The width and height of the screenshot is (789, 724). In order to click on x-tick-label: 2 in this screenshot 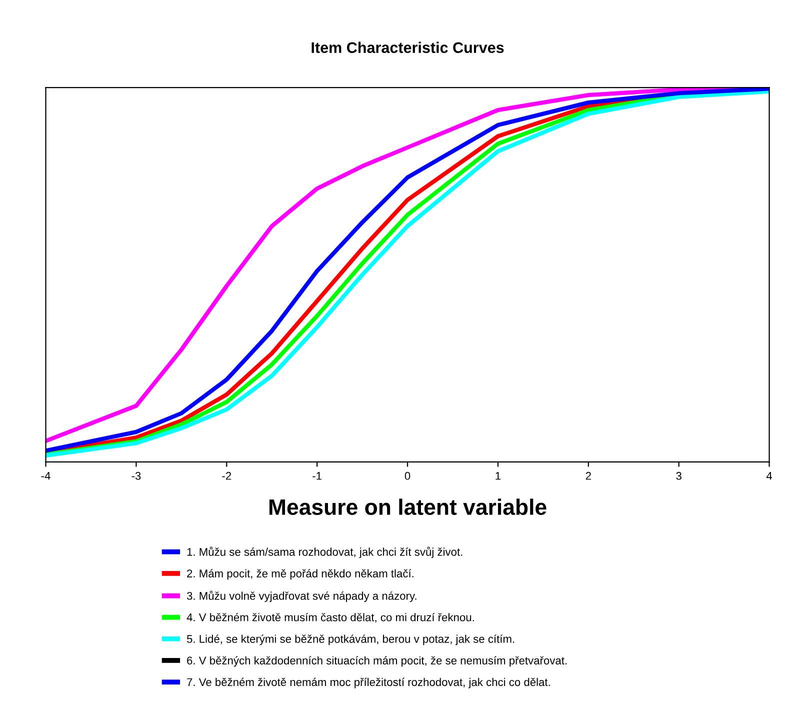, I will do `click(588, 476)`.